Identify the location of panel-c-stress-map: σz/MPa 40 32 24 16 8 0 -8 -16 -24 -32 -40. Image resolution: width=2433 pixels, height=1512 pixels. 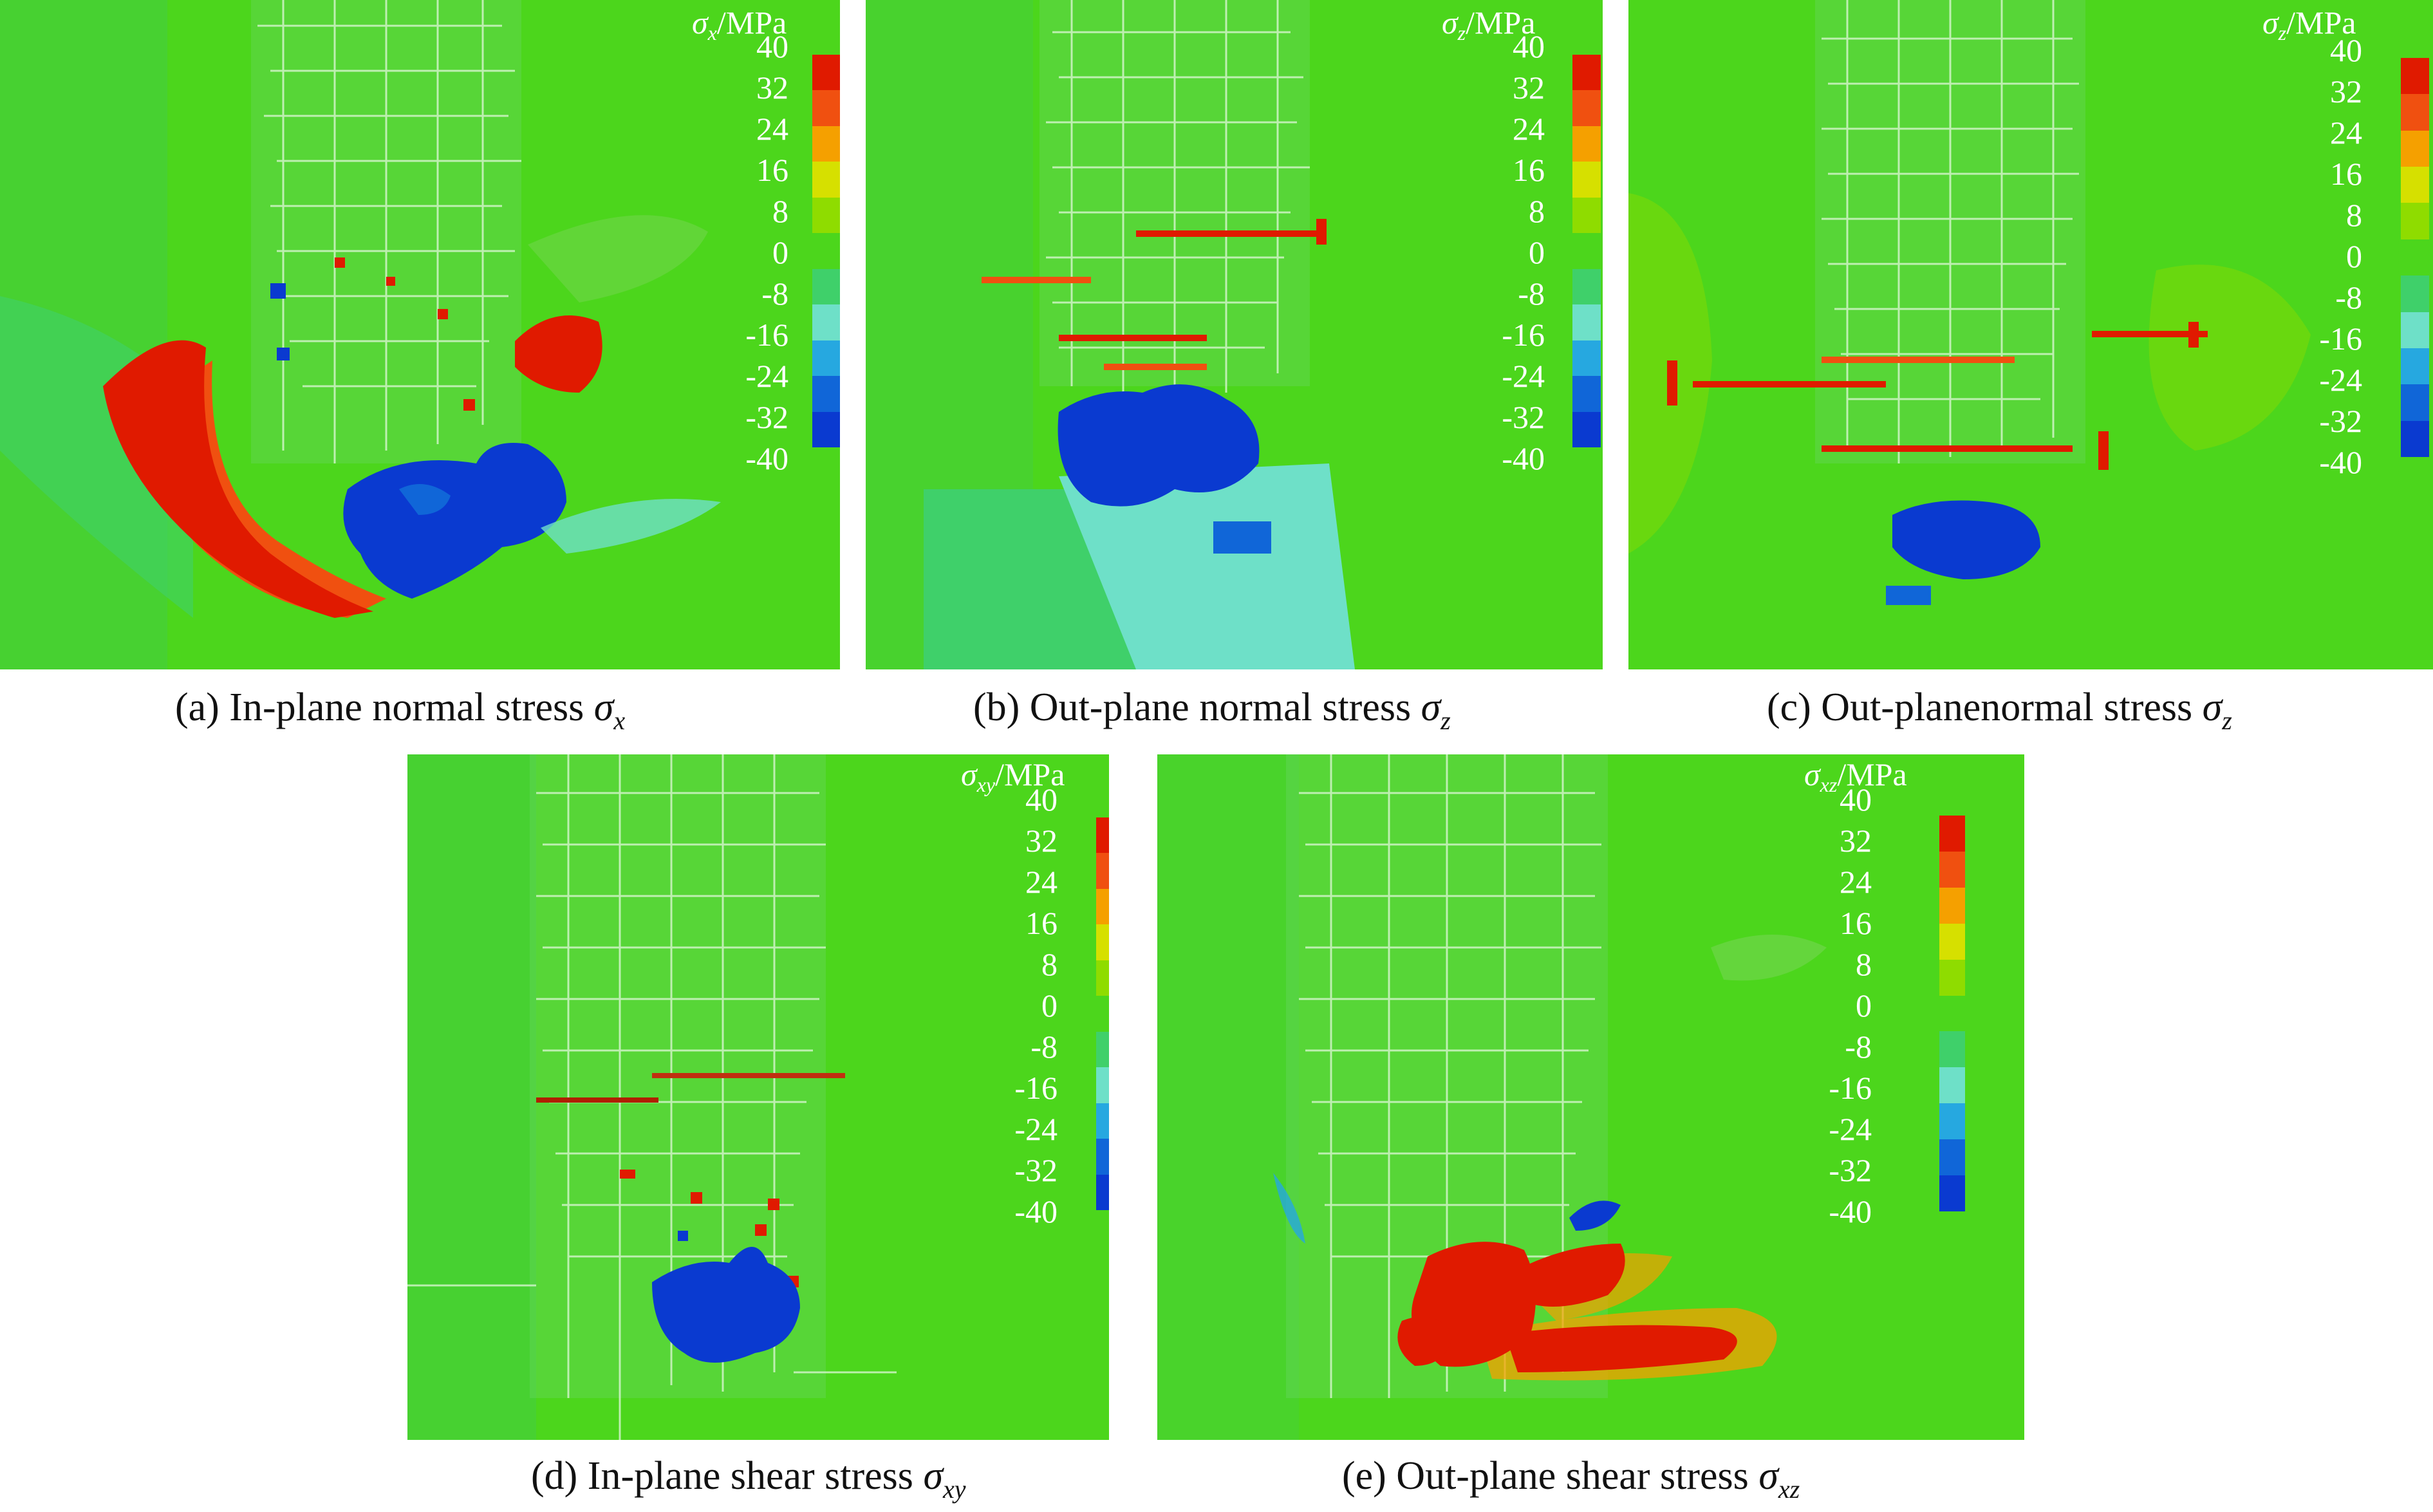
(2031, 334).